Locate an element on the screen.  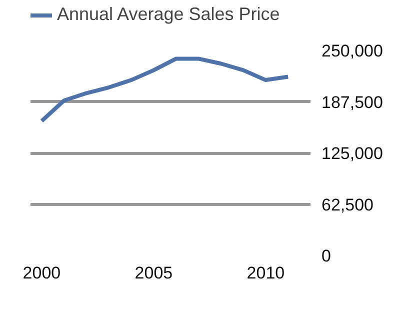
y-tick-label: 250,000 is located at coordinates (352, 51).